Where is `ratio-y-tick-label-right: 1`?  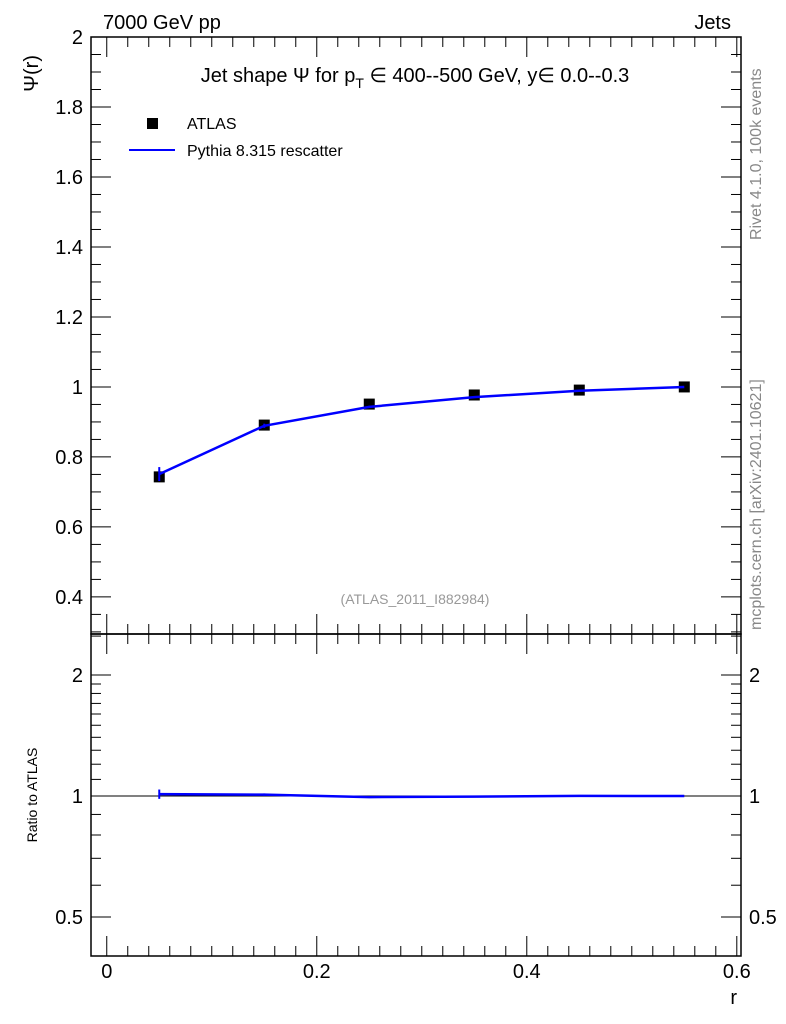
ratio-y-tick-label-right: 1 is located at coordinates (754, 797).